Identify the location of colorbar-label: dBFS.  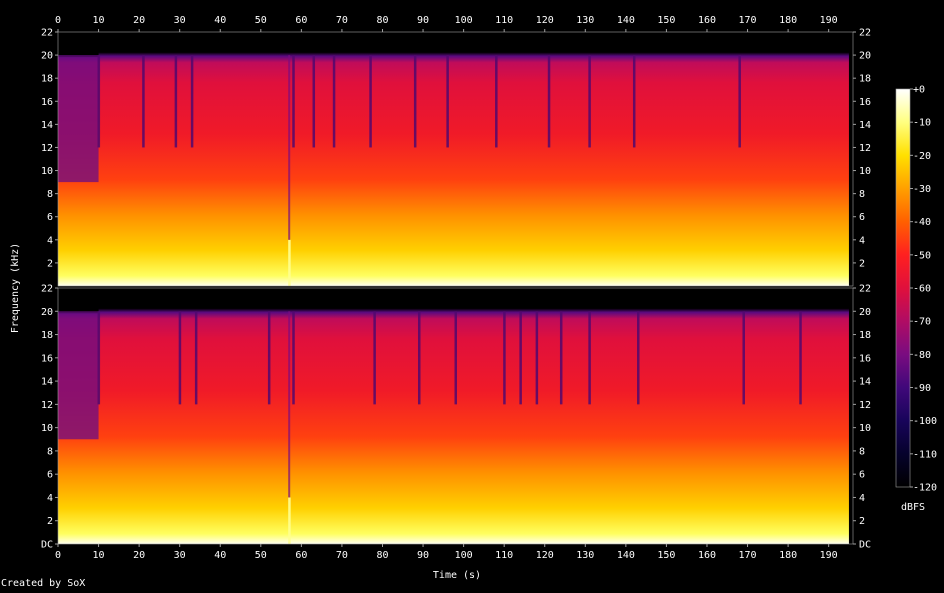
(913, 507).